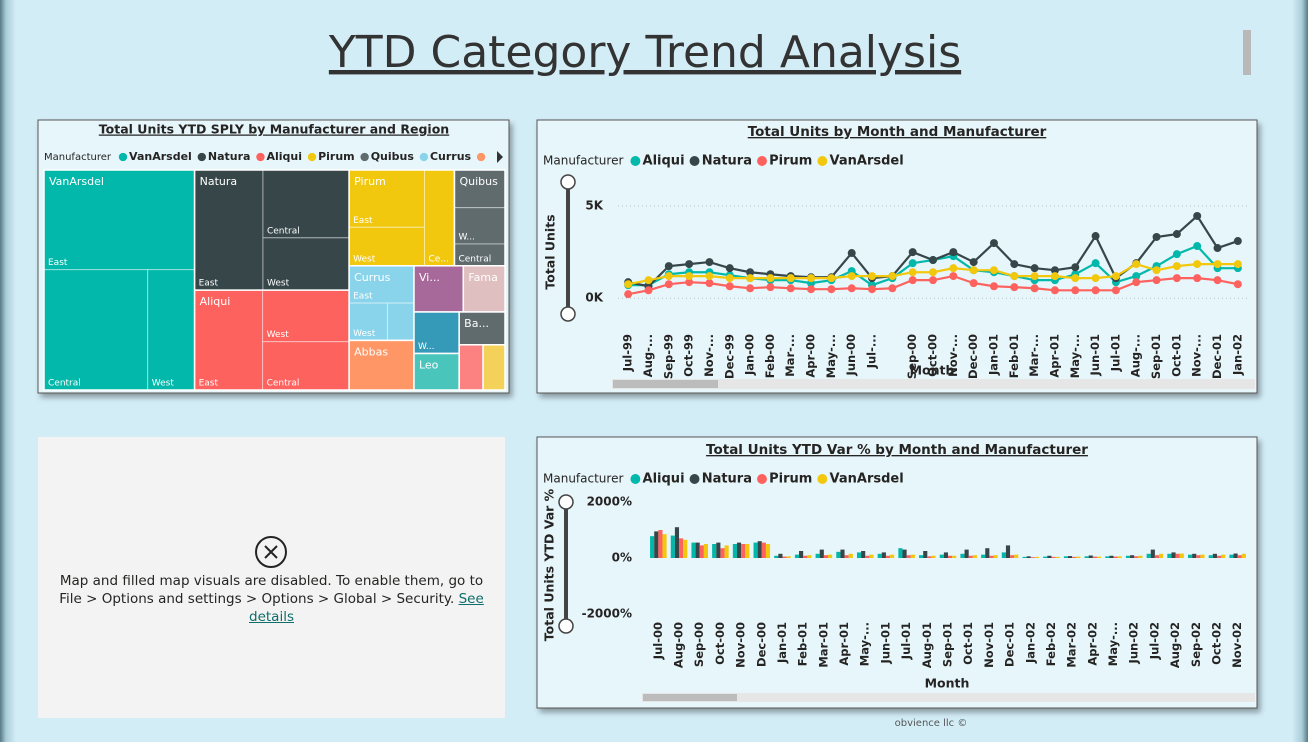  Describe the element at coordinates (933, 384) in the screenshot. I see `scrollbar` at that location.